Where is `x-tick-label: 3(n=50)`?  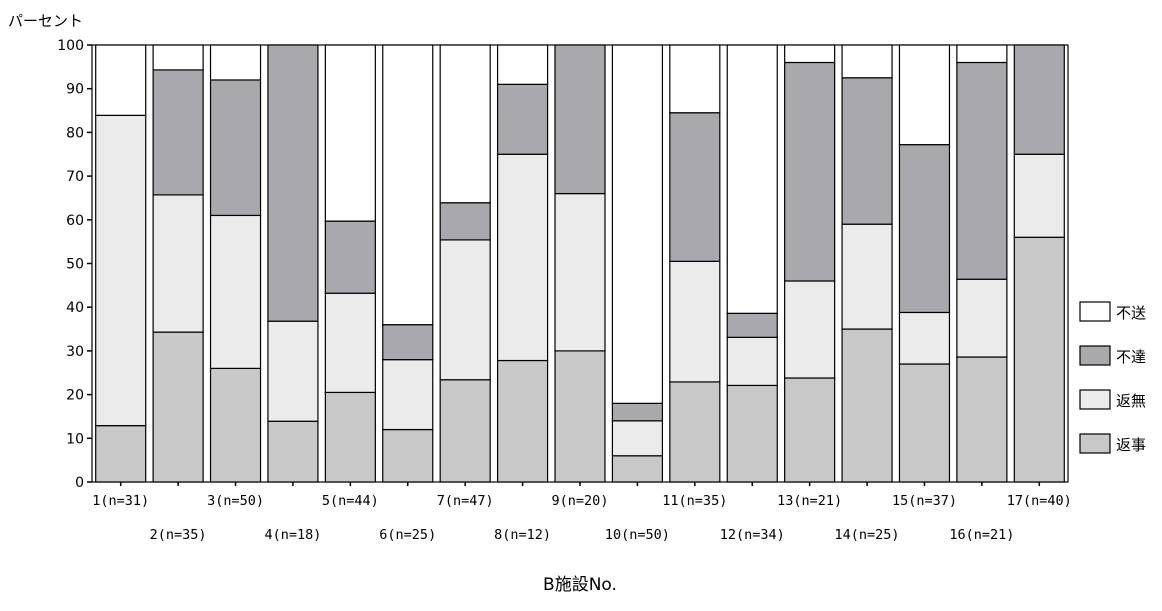 x-tick-label: 3(n=50) is located at coordinates (235, 501).